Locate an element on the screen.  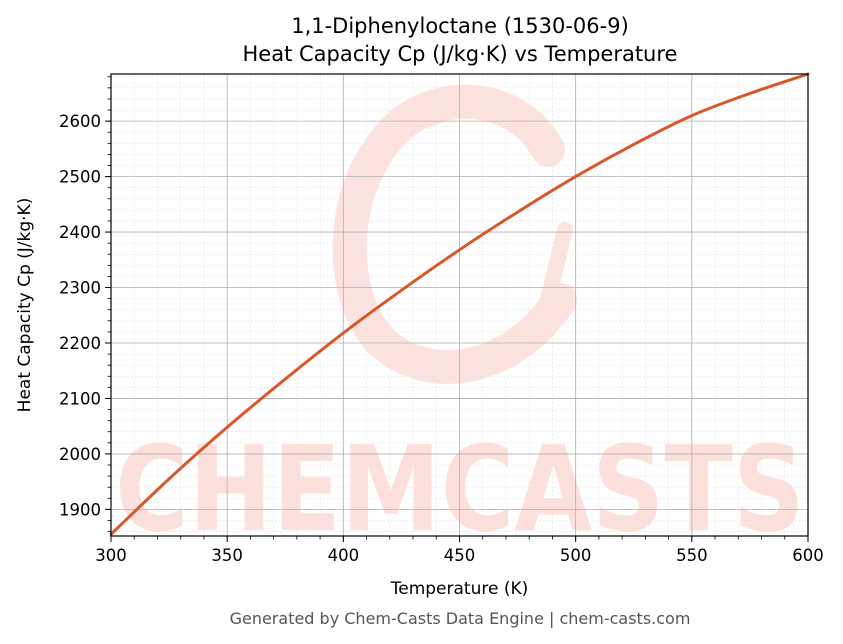
y-tick-labels: 1900 2000 2100 2200 2300 2400 2500 2600 is located at coordinates (80, 315).